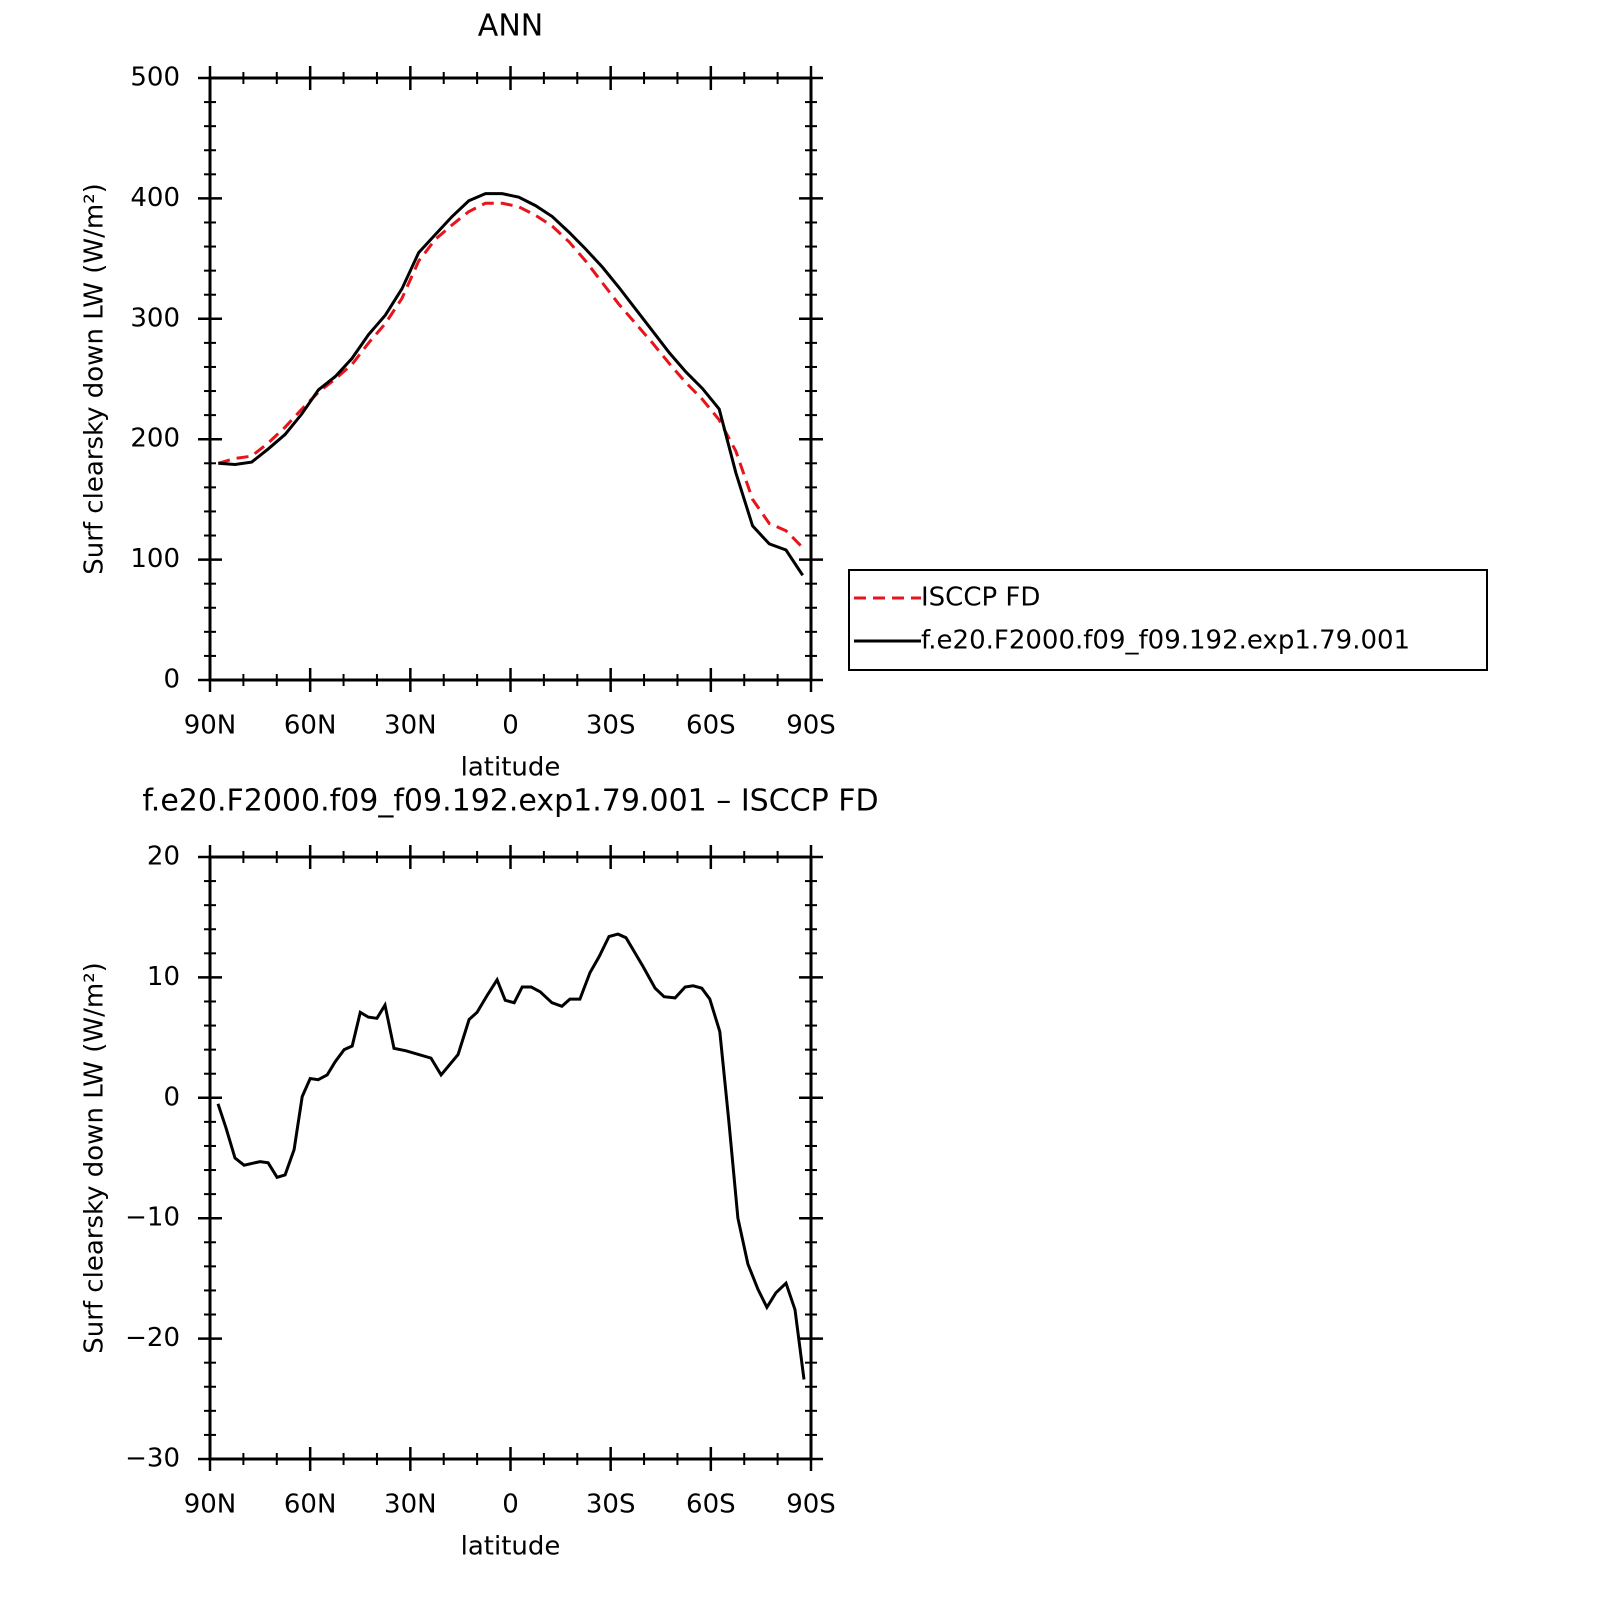  What do you see at coordinates (152, 1459) in the screenshot?
I see `y-tick-label: −30` at bounding box center [152, 1459].